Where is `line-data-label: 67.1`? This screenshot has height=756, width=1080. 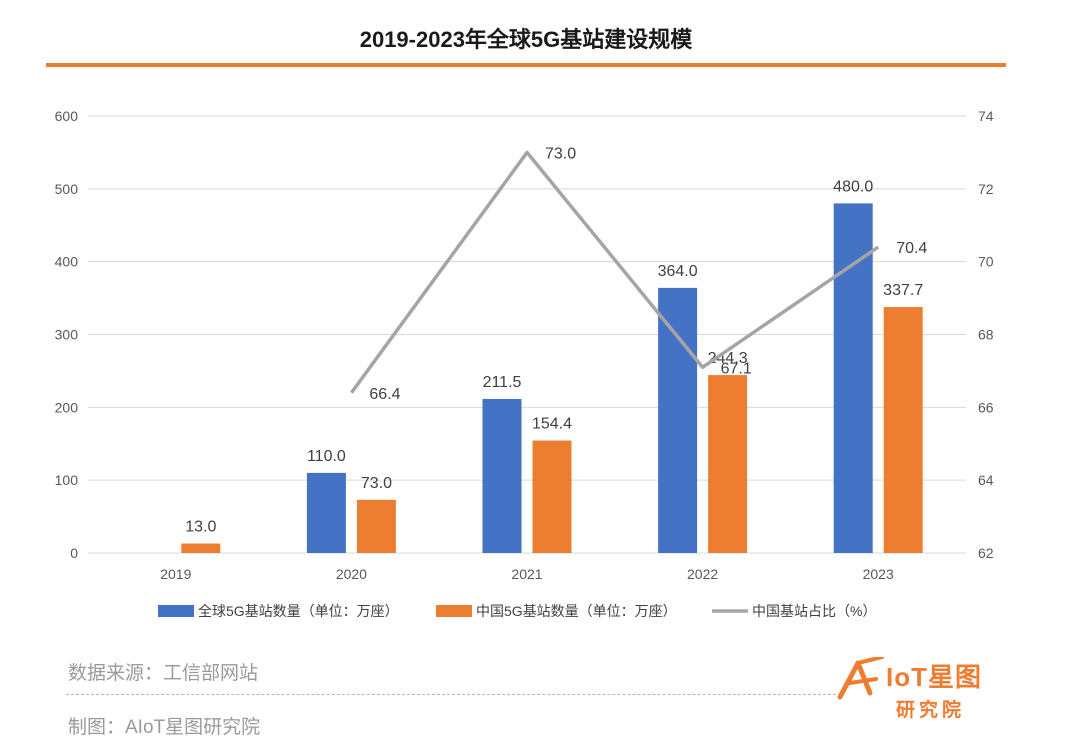
line-data-label: 67.1 is located at coordinates (736, 368).